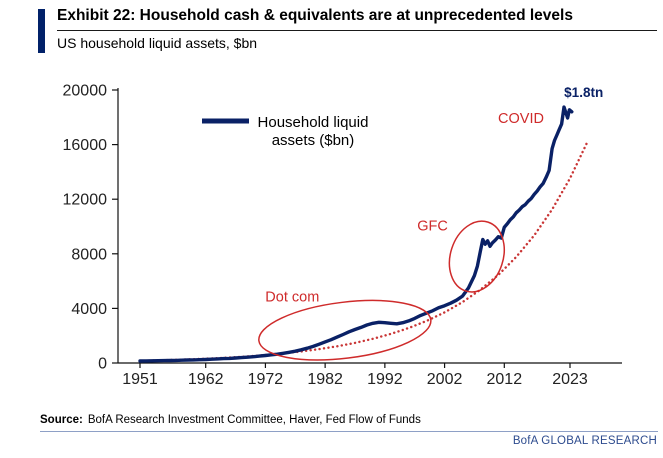  I want to click on annotation-1-8tn: $1.8tn, so click(583, 92).